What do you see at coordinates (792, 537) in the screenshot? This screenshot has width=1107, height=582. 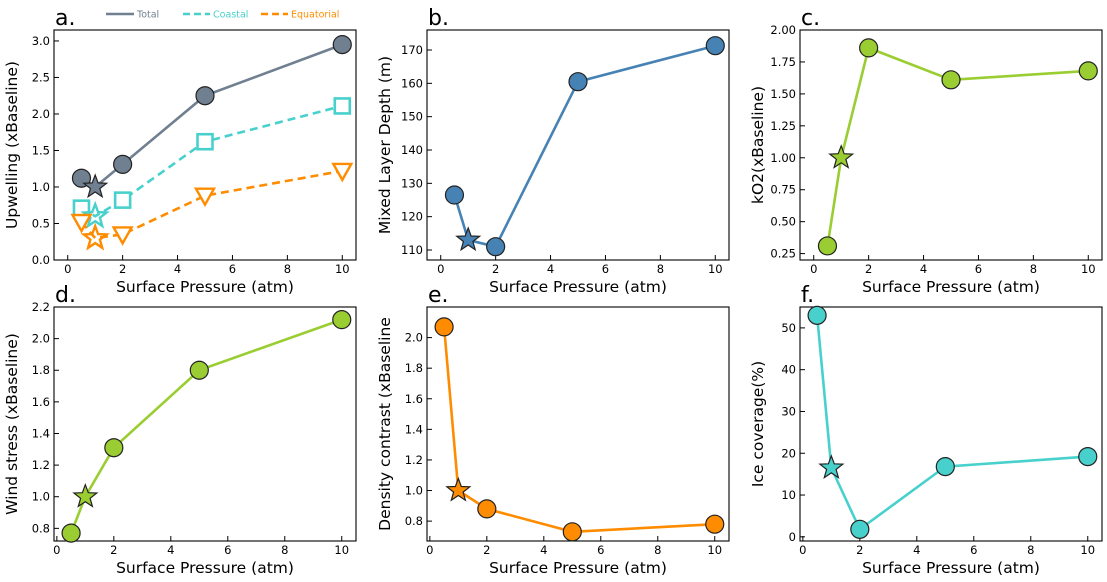 I see `y-tick-label: 0` at bounding box center [792, 537].